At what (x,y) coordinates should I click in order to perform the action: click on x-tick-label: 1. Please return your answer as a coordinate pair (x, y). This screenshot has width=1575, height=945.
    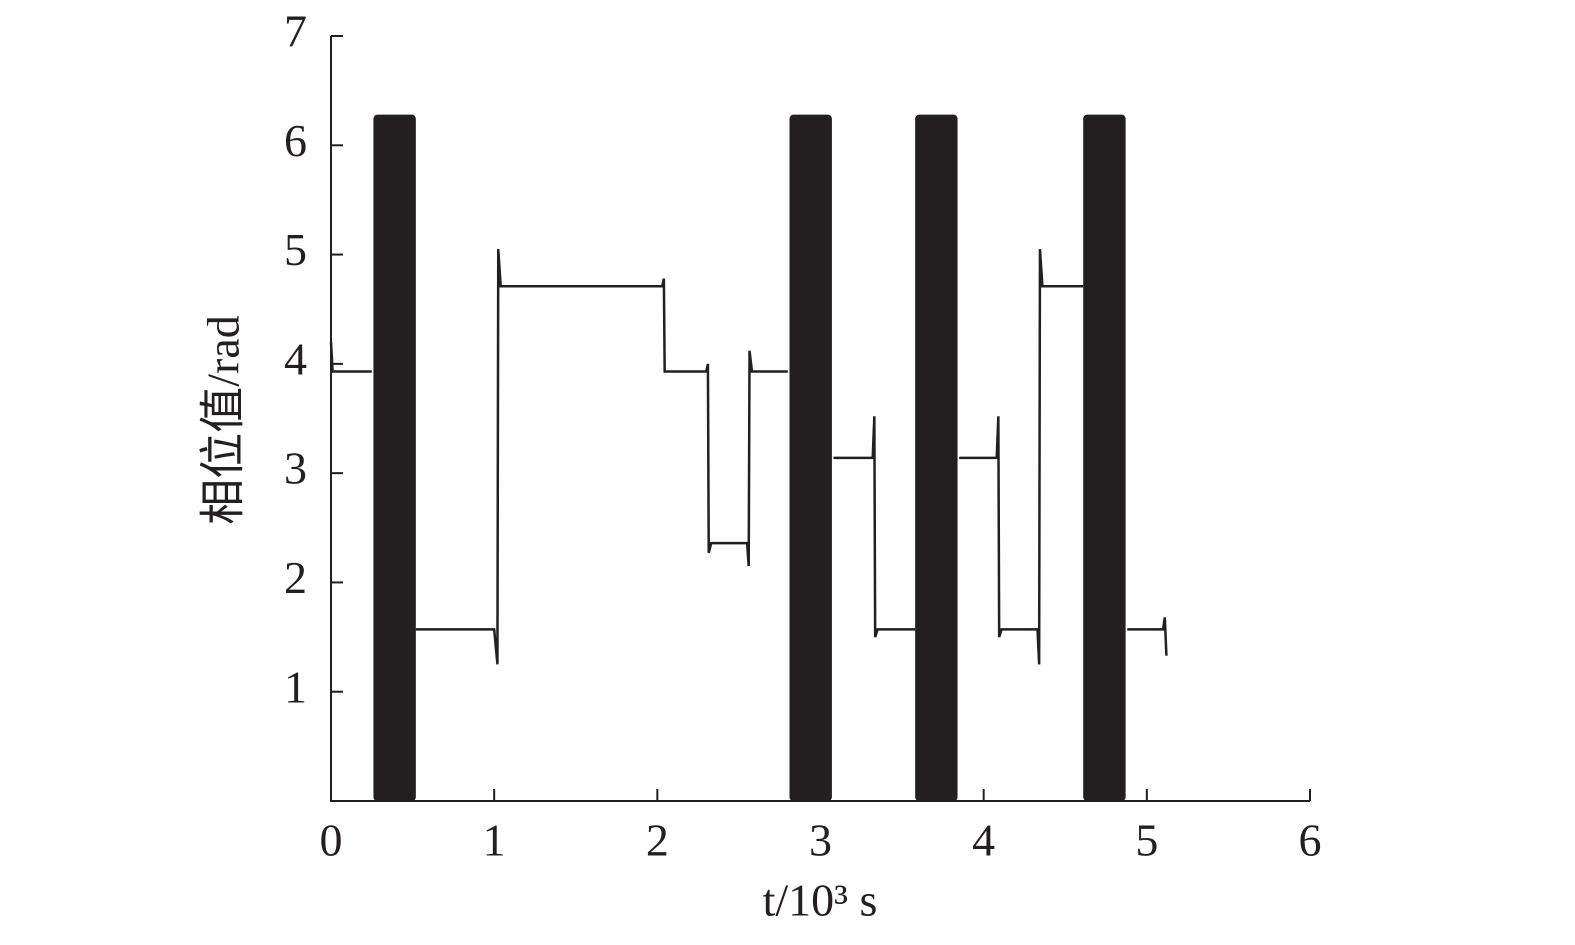
    Looking at the image, I should click on (494, 840).